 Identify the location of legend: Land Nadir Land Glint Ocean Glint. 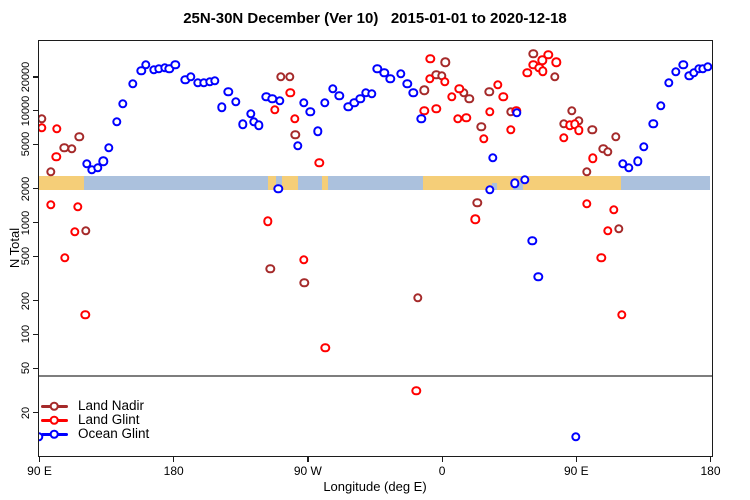
(126, 422).